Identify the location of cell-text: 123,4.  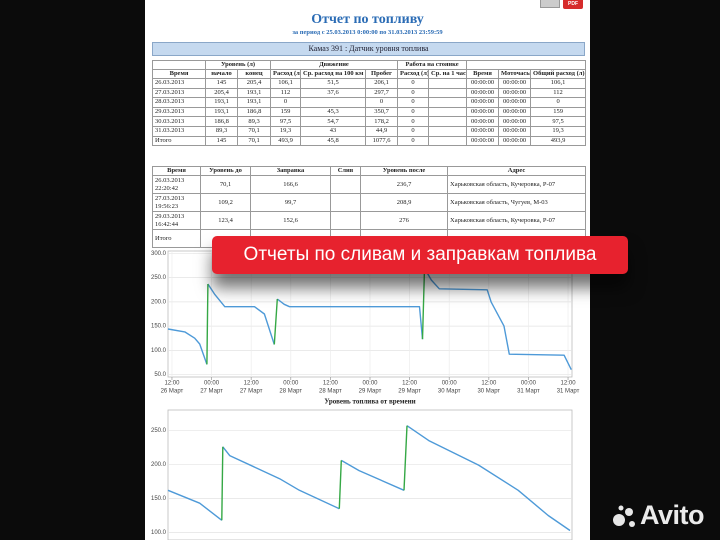
(225, 220).